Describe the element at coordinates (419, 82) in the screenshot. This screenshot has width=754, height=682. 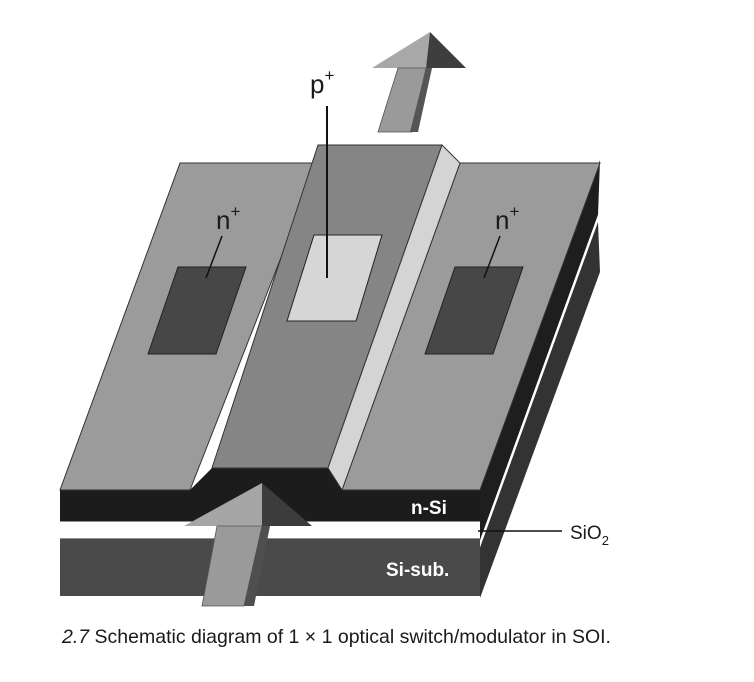
I see `output-arrow-icon` at that location.